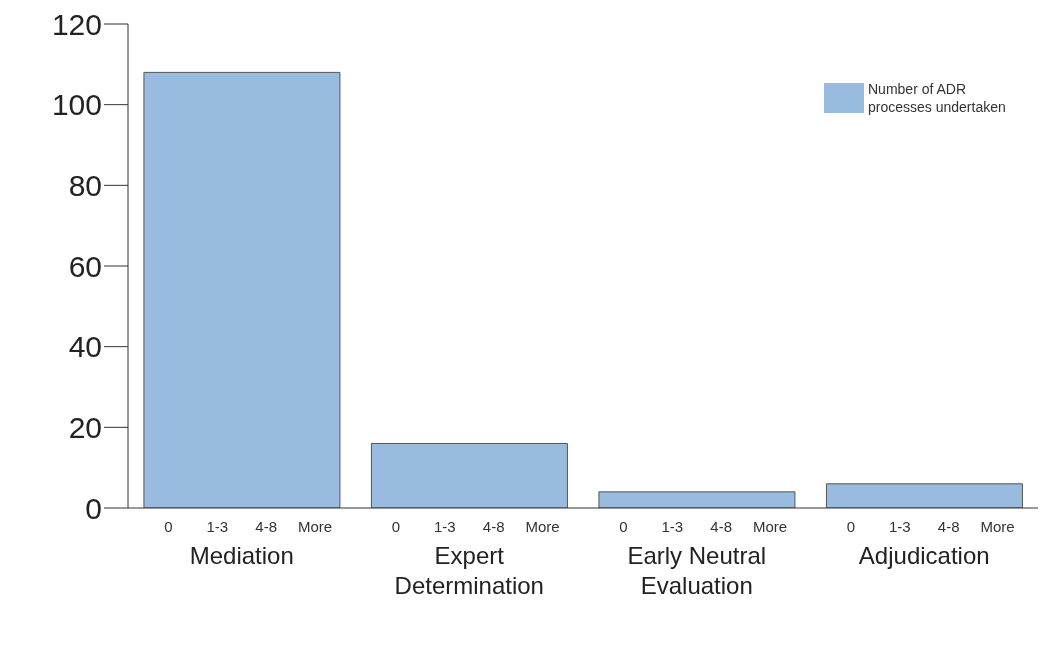 This screenshot has width=1055, height=655. I want to click on x-tick-label: Early Neutral Evaluation, so click(697, 570).